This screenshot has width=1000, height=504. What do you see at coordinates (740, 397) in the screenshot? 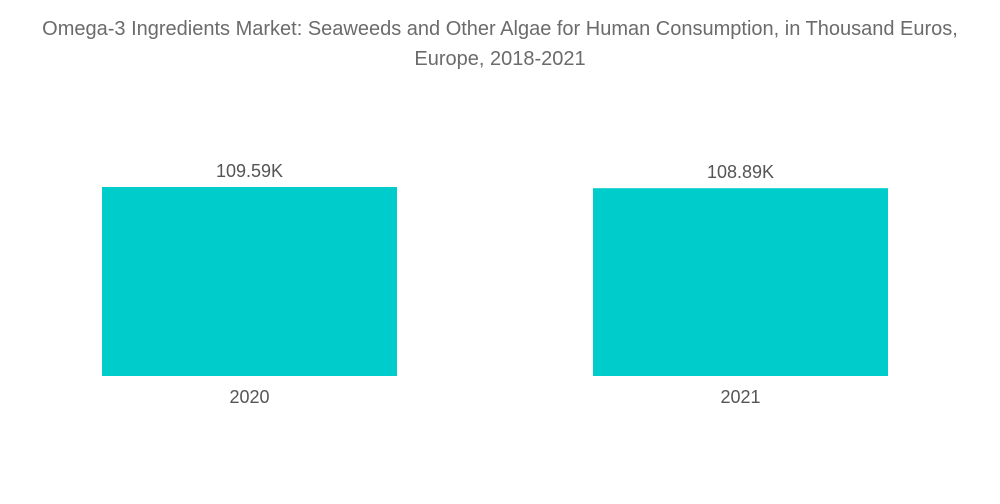
I see `x-tick-label-2021: 2021` at bounding box center [740, 397].